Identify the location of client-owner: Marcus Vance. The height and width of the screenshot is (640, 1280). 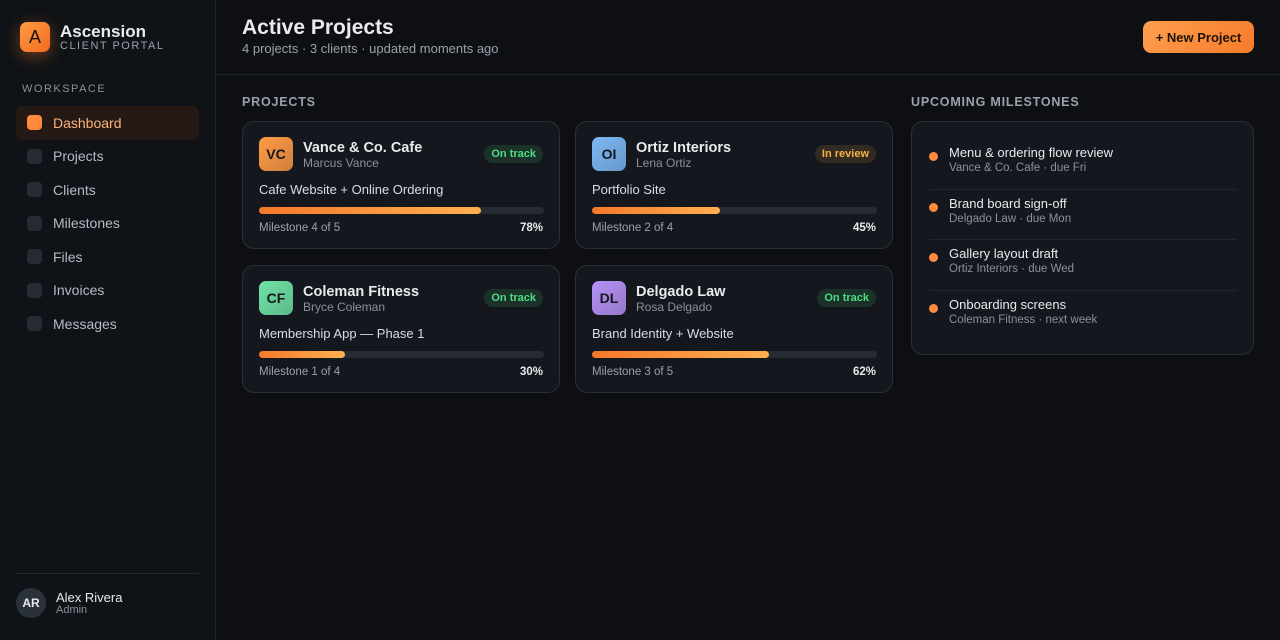
(341, 163).